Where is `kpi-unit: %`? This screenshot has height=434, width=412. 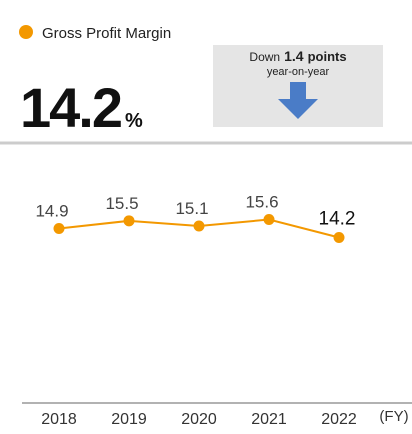
kpi-unit: % is located at coordinates (134, 121).